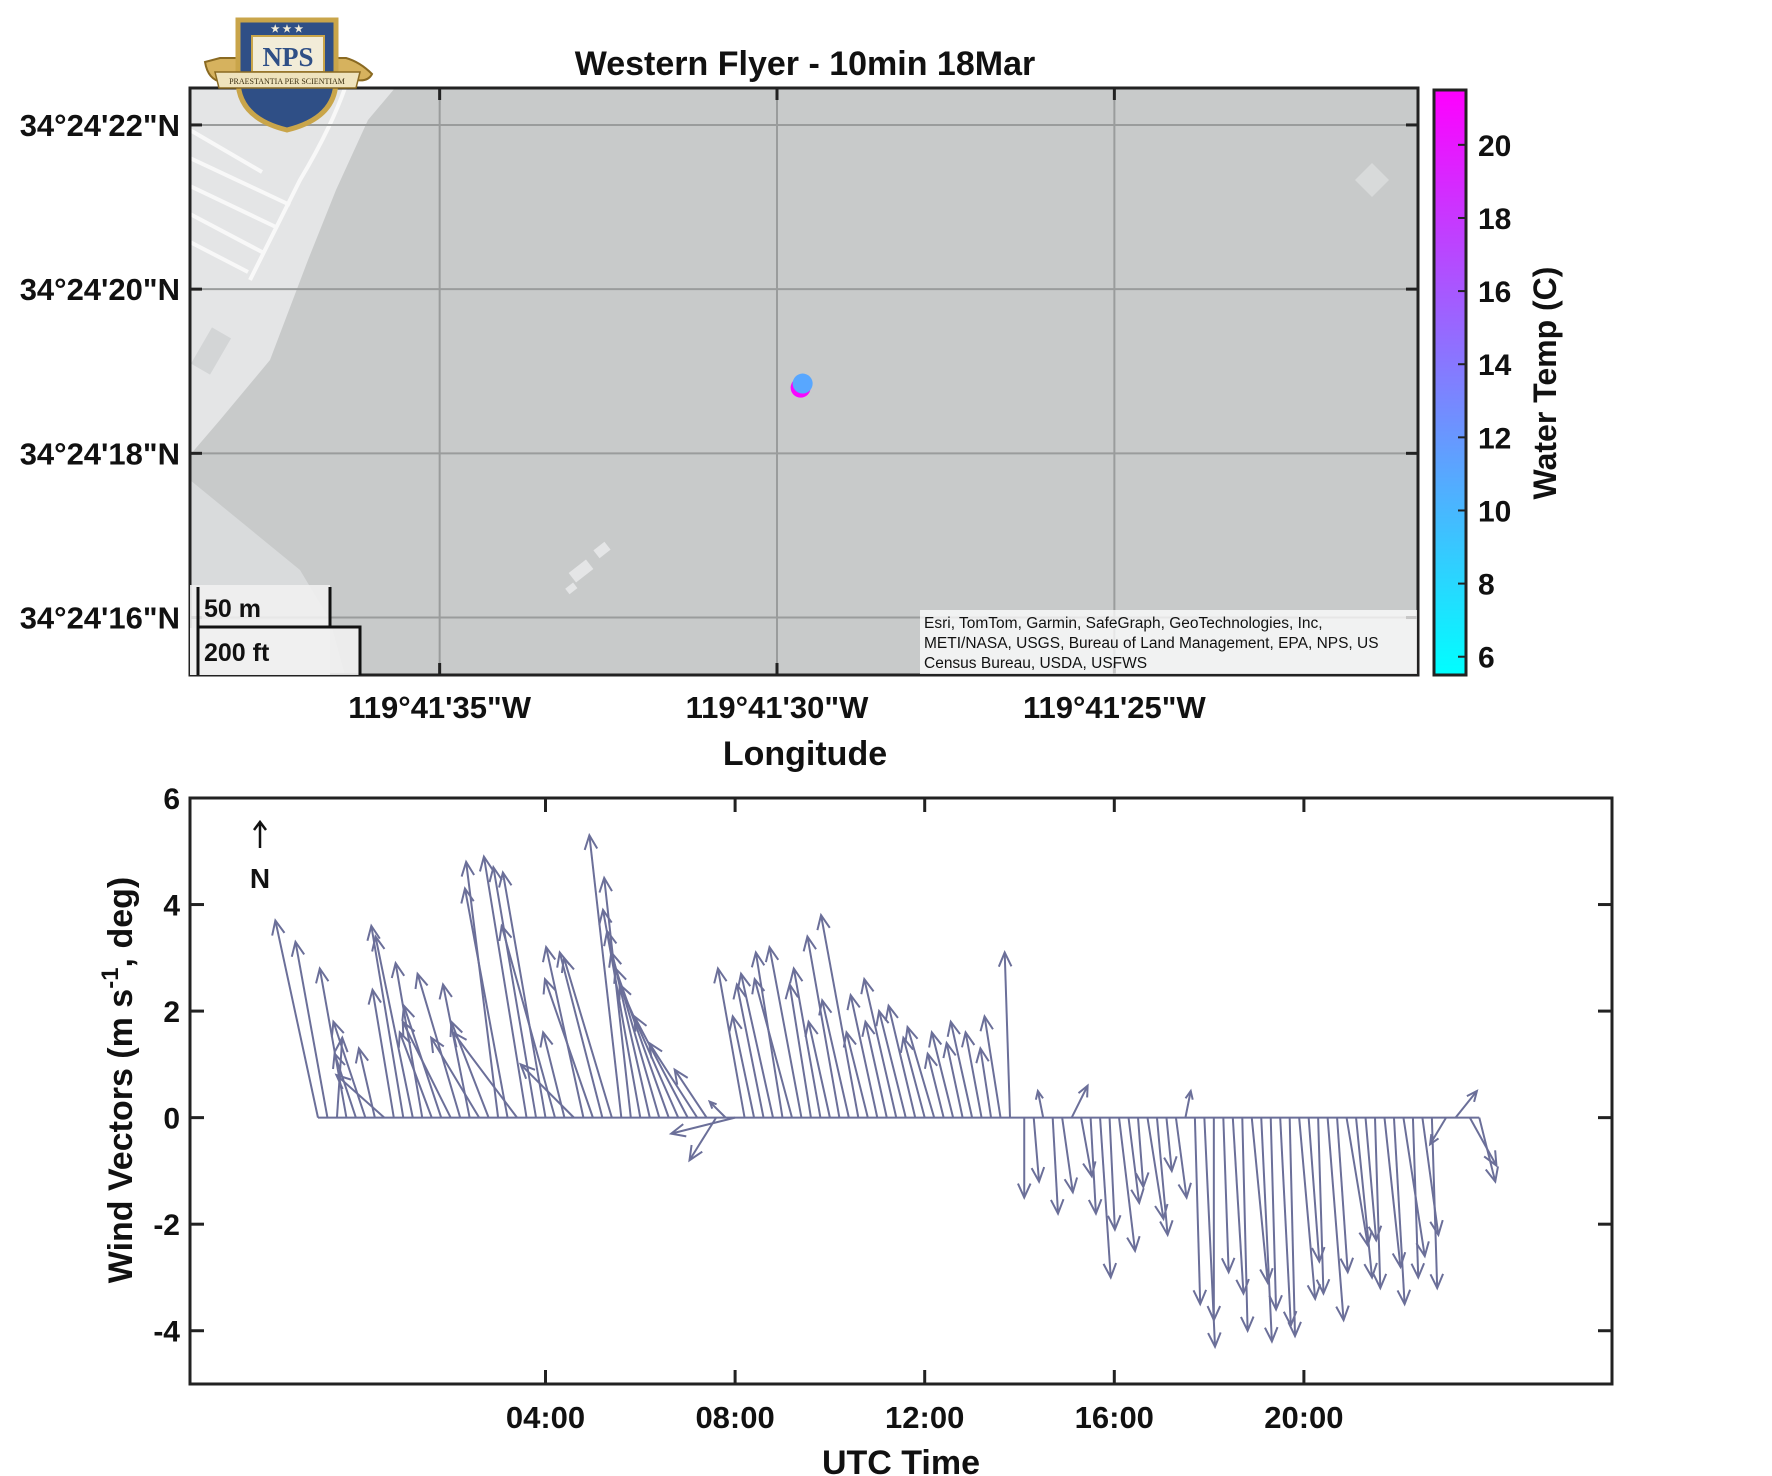  What do you see at coordinates (100, 289) in the screenshot?
I see `latitude-tick-label: 34°24'20"N` at bounding box center [100, 289].